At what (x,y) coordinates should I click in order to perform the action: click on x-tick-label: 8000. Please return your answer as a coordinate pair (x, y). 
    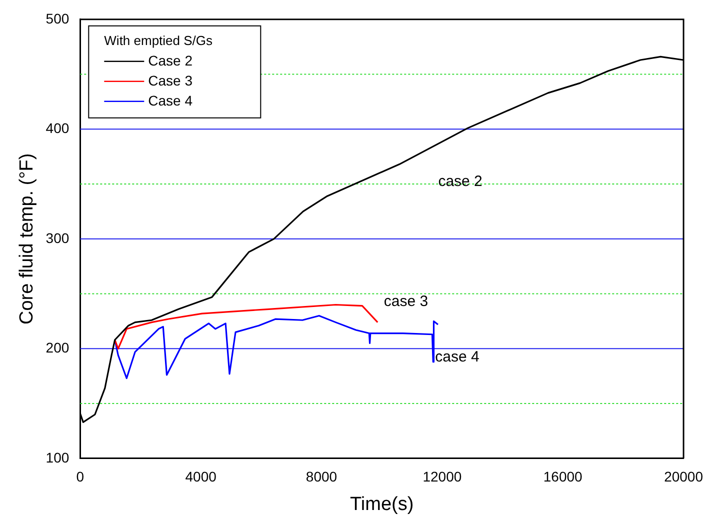
    Looking at the image, I should click on (322, 476).